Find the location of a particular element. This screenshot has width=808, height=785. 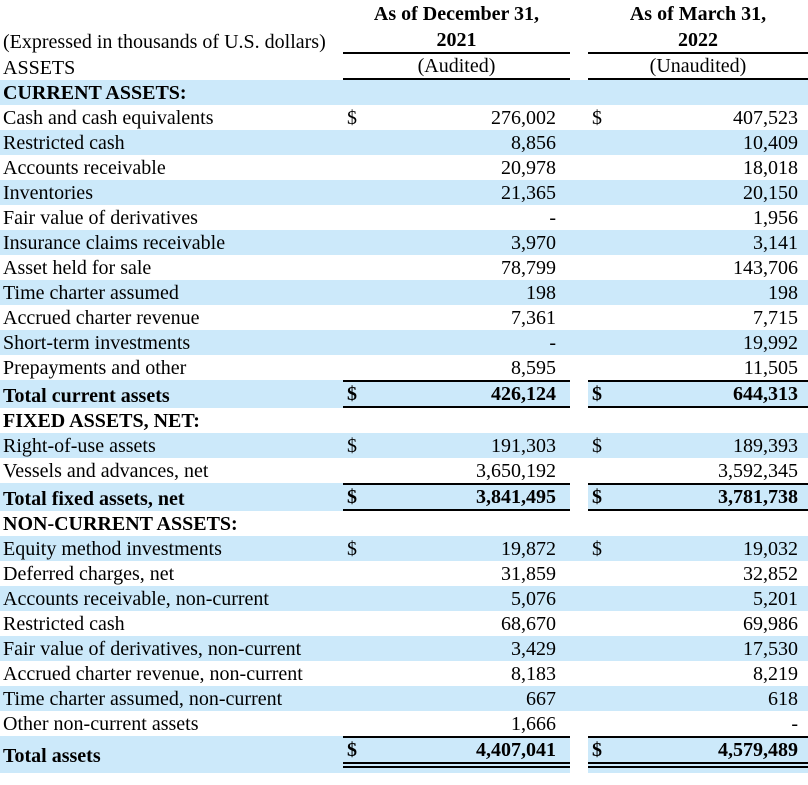

audit-status-text: (Audited) is located at coordinates (456, 67).